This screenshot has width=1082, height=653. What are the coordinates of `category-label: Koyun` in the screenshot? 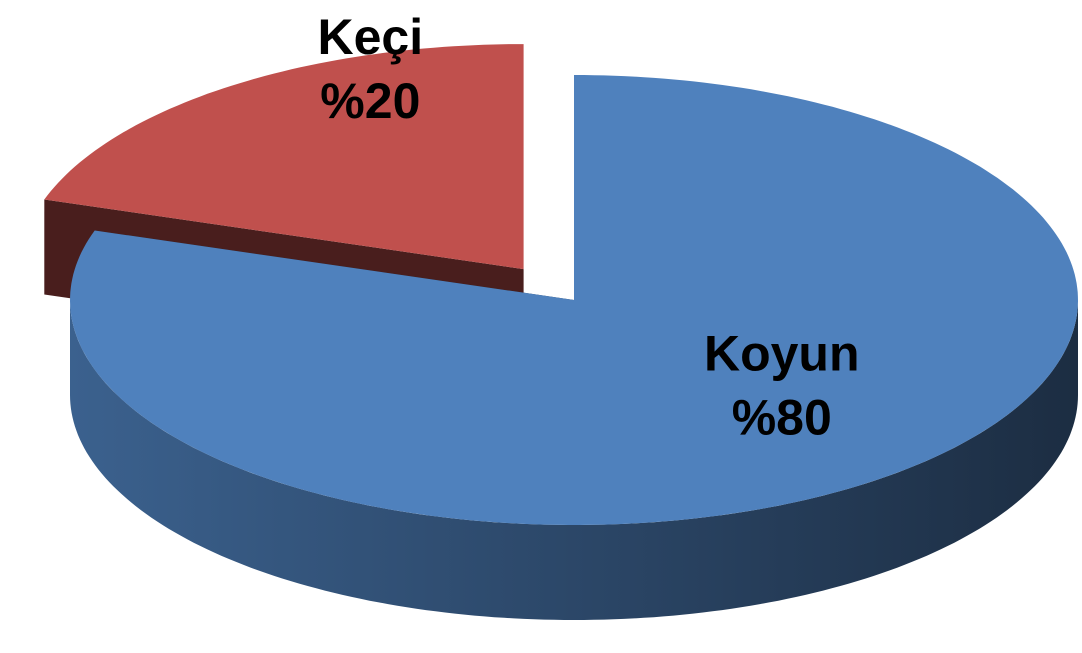 It's located at (782, 353).